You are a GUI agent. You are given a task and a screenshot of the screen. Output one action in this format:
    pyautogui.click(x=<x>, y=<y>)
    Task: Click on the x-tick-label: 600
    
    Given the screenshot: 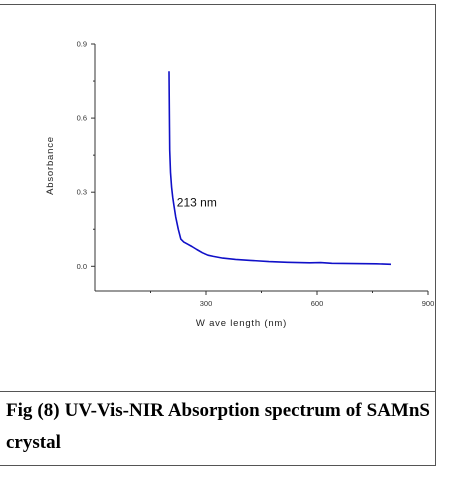 What is the action you would take?
    pyautogui.click(x=317, y=303)
    